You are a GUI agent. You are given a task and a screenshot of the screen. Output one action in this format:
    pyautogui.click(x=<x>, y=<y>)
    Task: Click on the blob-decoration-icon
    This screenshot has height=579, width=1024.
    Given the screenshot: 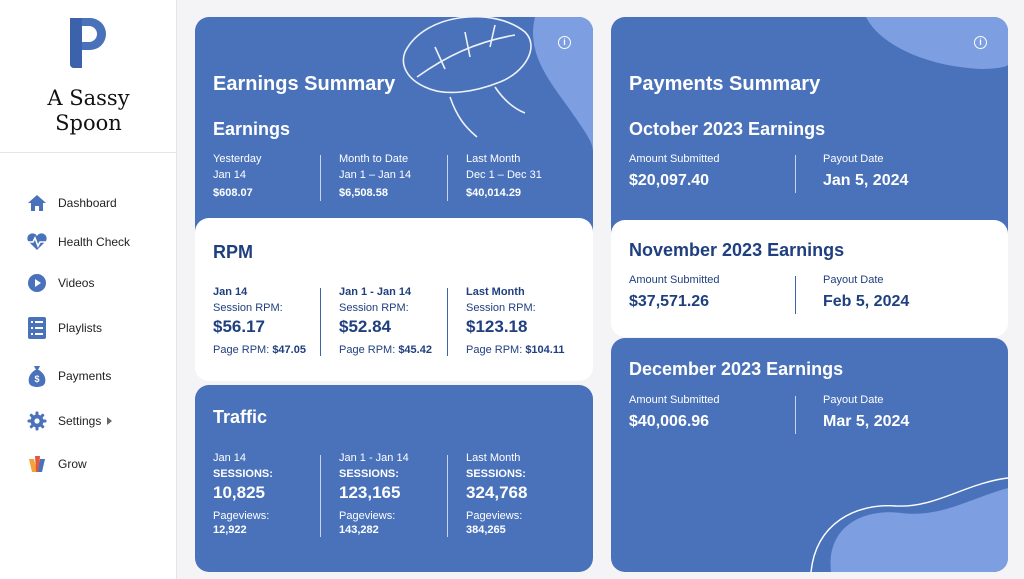 What is the action you would take?
    pyautogui.click(x=937, y=43)
    